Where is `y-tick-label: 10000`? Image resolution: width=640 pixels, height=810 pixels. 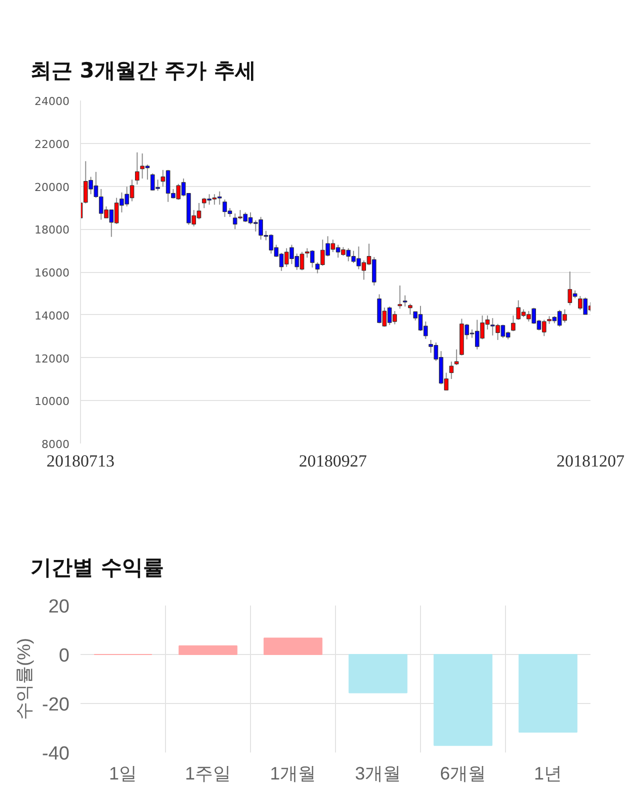 y-tick-label: 10000 is located at coordinates (52, 401).